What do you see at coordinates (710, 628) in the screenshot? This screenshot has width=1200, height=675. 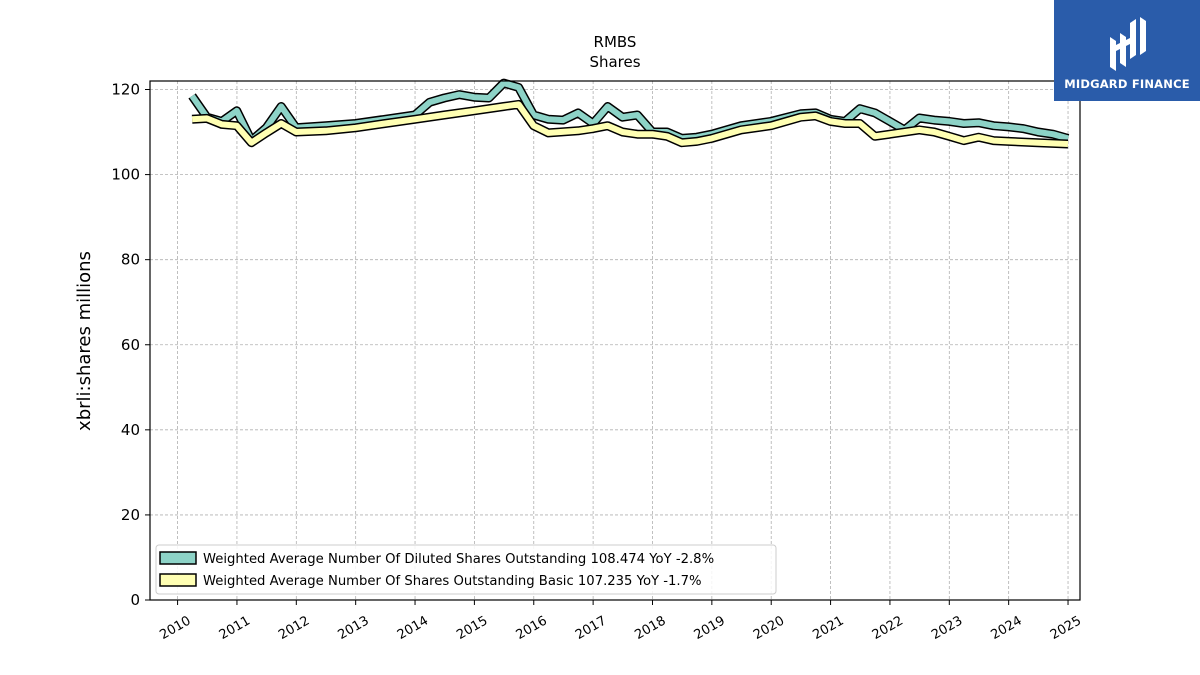 I see `x-tick-label: 2019` at bounding box center [710, 628].